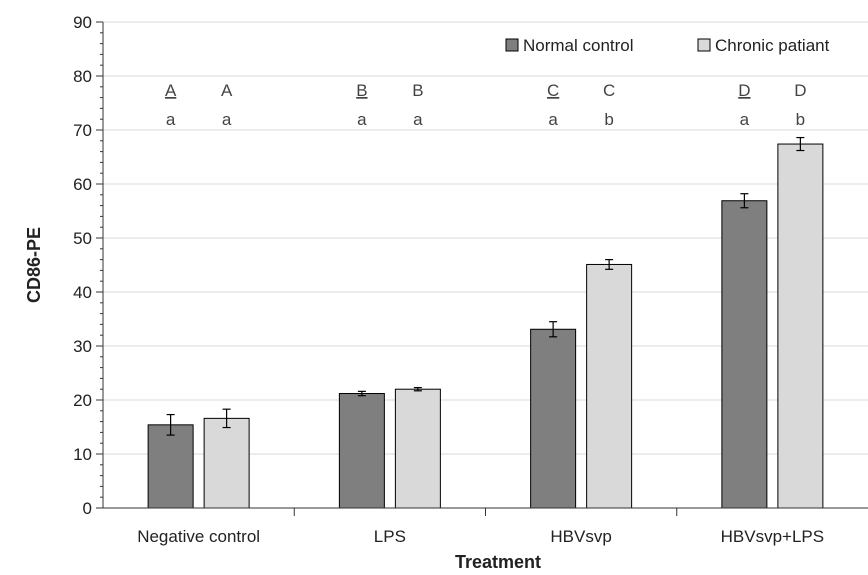 Image resolution: width=868 pixels, height=575 pixels. Describe the element at coordinates (82, 400) in the screenshot. I see `y-tick-label: 20` at that location.